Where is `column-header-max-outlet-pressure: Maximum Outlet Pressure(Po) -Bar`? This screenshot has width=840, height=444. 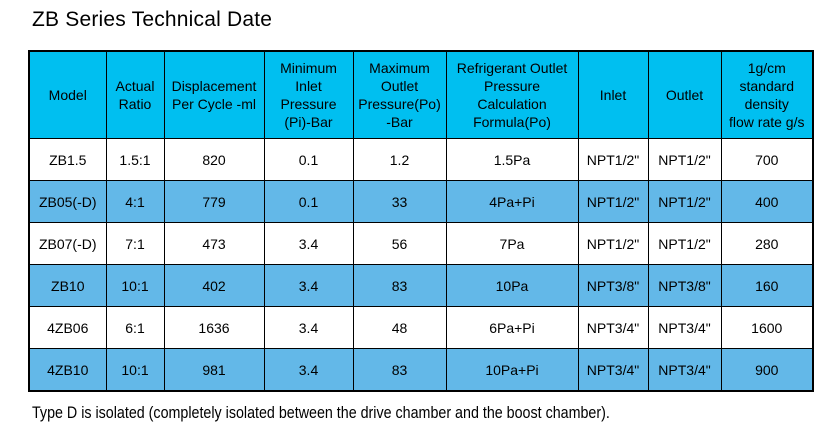
column-header-max-outlet-pressure: Maximum Outlet Pressure(Po) -Bar is located at coordinates (399, 94).